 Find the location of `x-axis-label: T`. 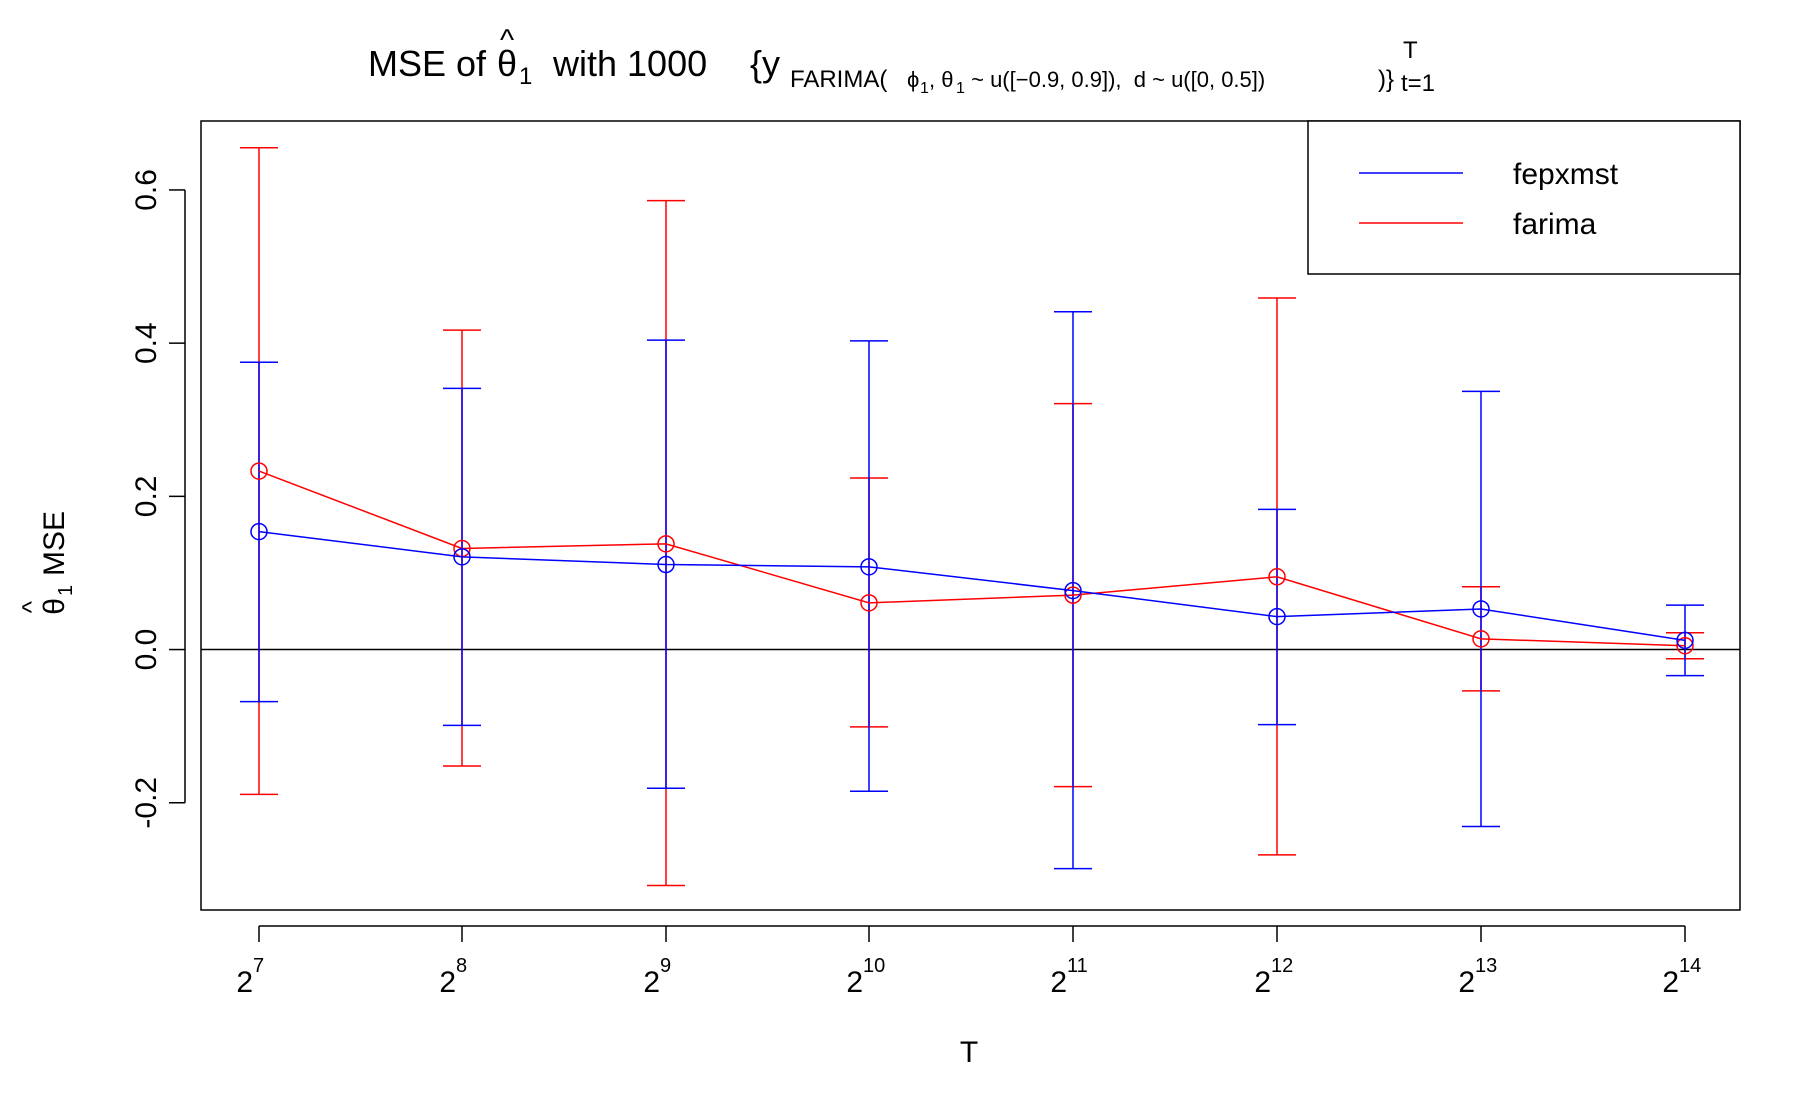

x-axis-label: T is located at coordinates (969, 1052).